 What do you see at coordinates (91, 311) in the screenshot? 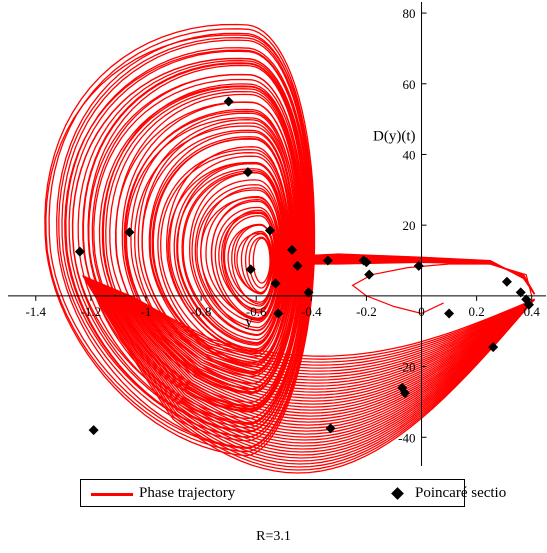
I see `x-tick-label: -1.2` at bounding box center [91, 311].